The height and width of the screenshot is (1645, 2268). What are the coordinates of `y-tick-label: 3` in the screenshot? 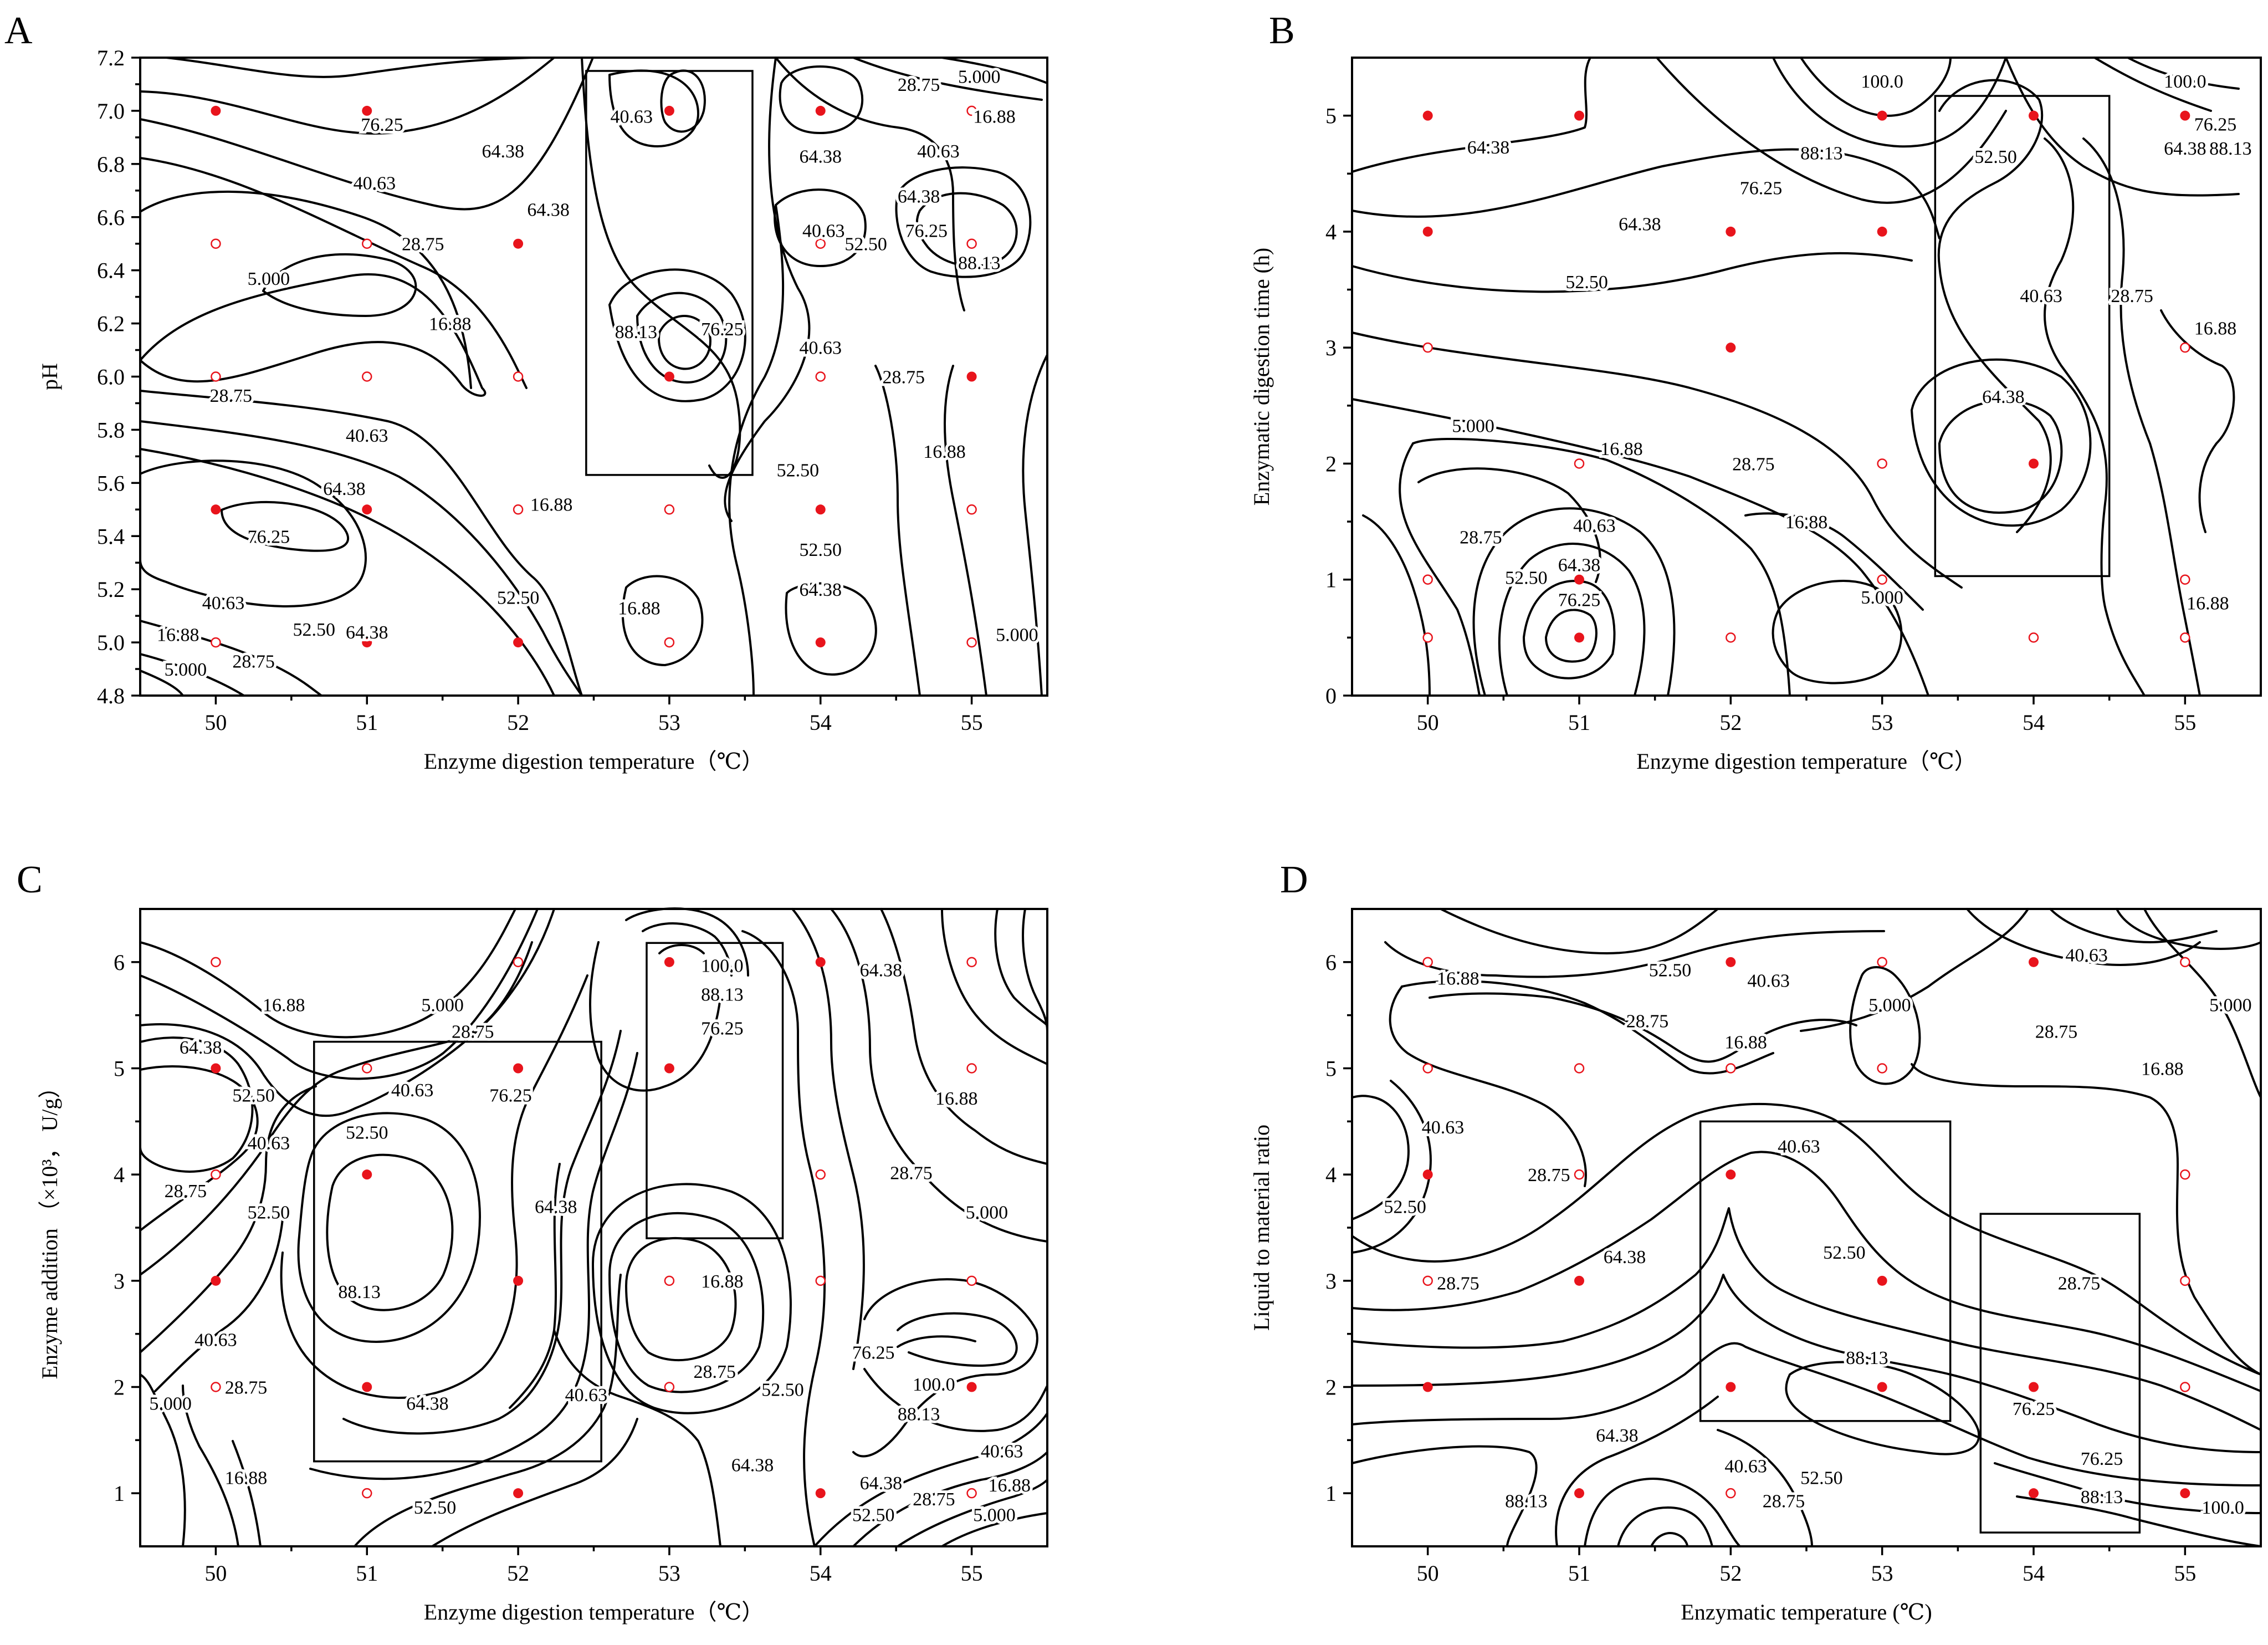 It's located at (1331, 1281).